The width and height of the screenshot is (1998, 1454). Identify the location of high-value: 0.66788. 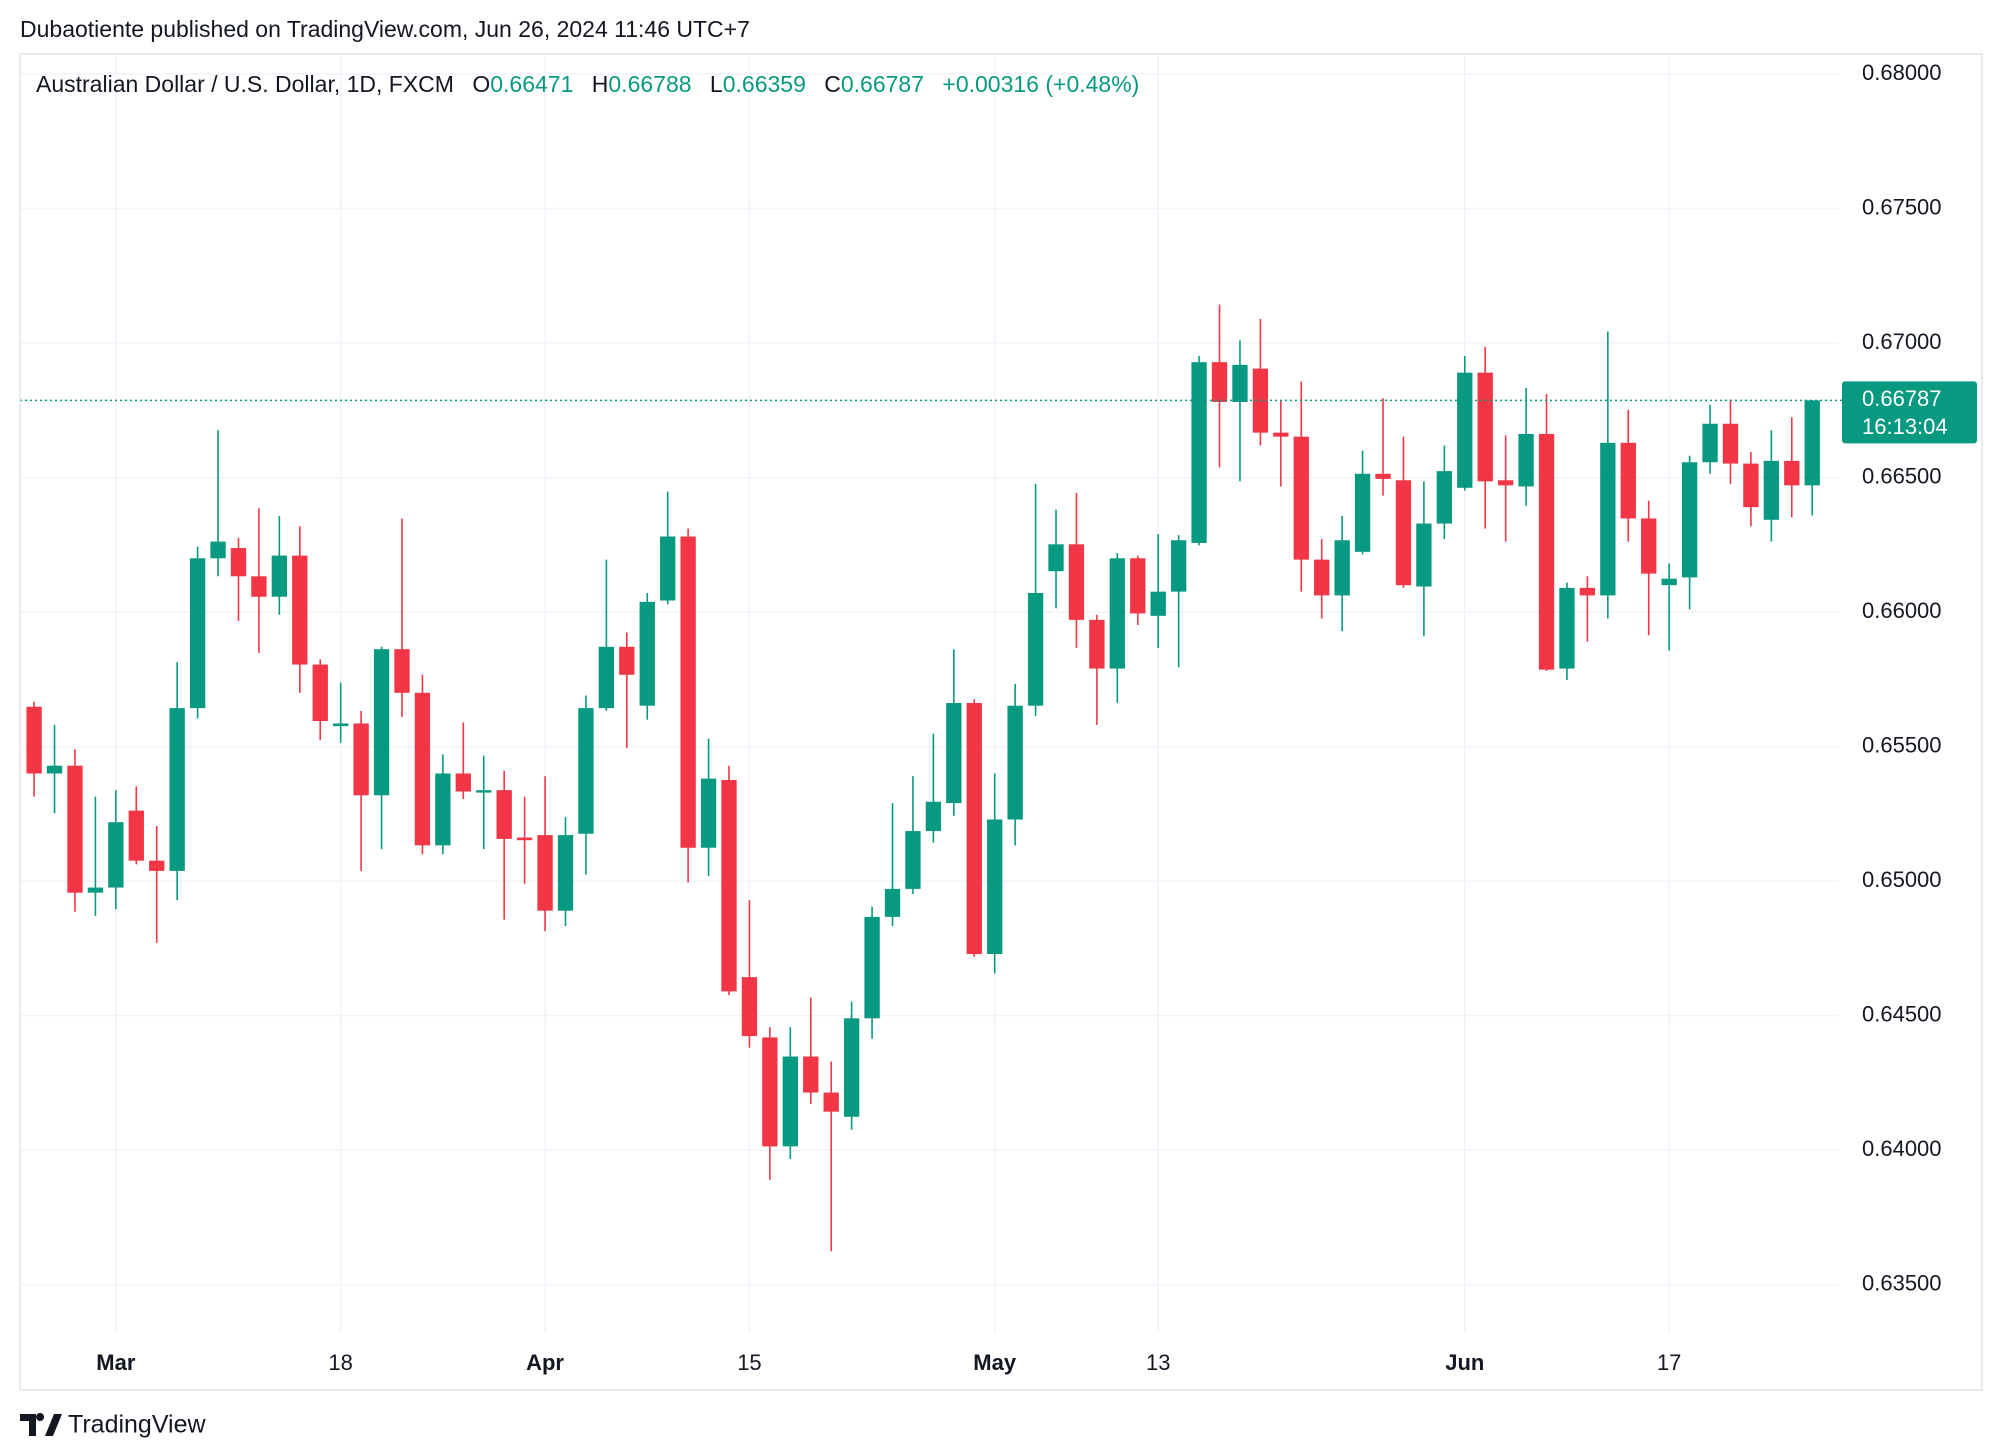
(649, 84).